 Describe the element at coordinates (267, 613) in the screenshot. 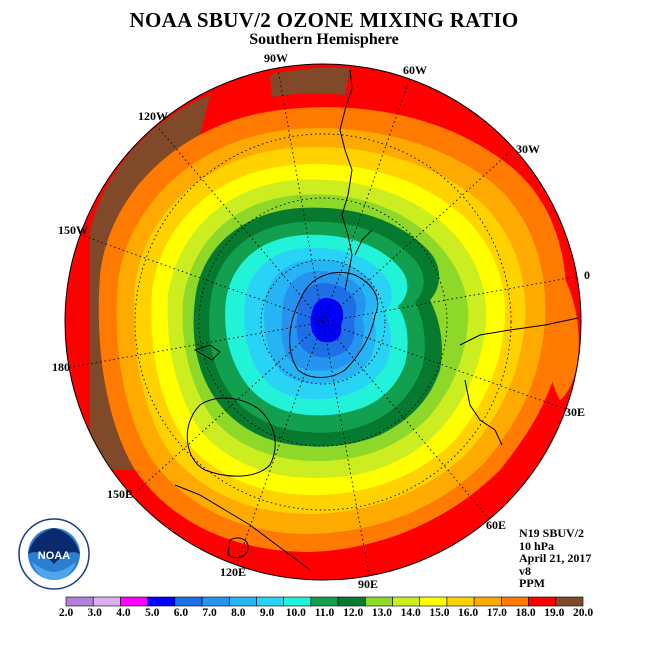

I see `colorbar-tick-label: 9.0` at that location.